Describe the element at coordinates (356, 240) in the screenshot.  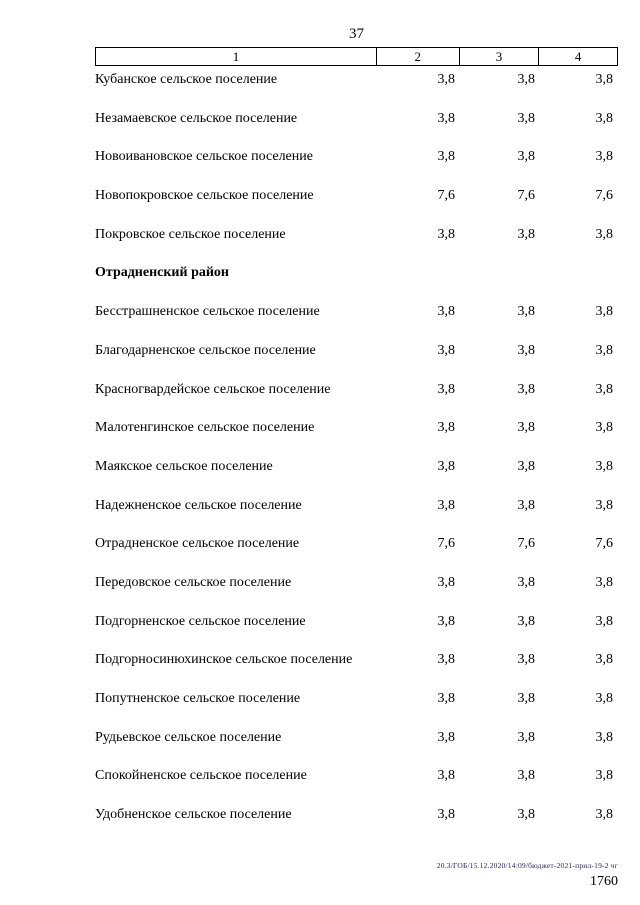
I see `table-row: Покровское сельское поселение 3,8 3,8 3,8` at that location.